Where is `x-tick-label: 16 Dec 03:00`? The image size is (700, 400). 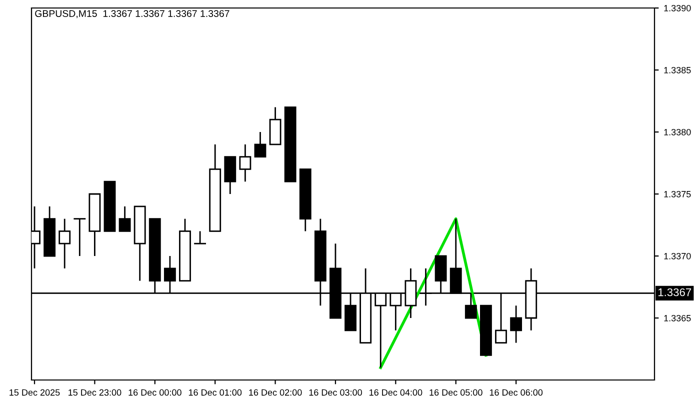
x-tick-label: 16 Dec 03:00 is located at coordinates (335, 392).